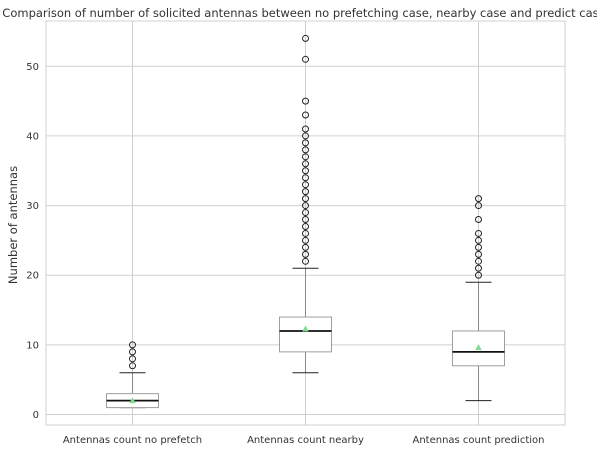 The height and width of the screenshot is (450, 597). I want to click on box, so click(305, 334).